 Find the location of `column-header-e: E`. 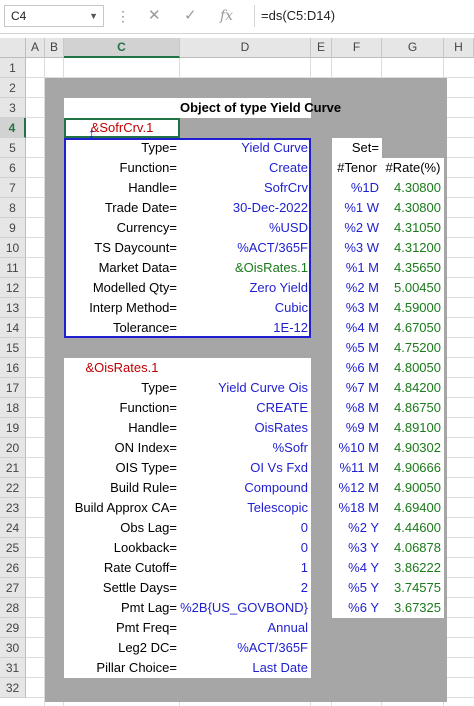

column-header-e: E is located at coordinates (321, 48).